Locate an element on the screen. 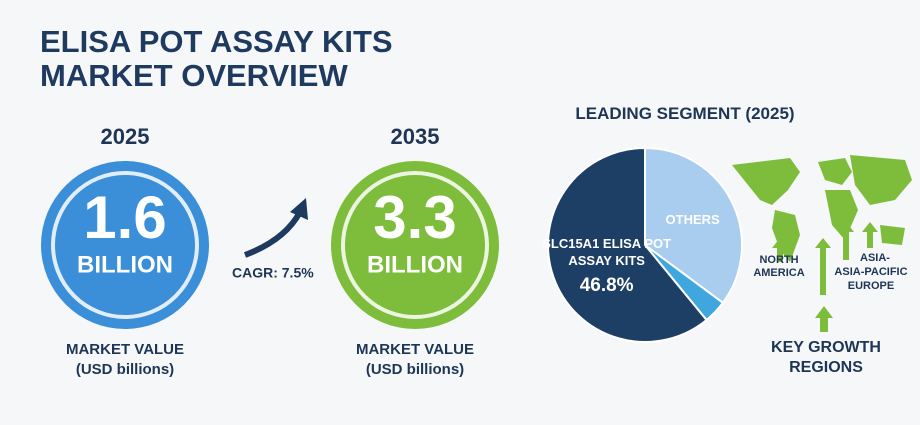 The height and width of the screenshot is (425, 920). stat-value: 3.3 is located at coordinates (414, 217).